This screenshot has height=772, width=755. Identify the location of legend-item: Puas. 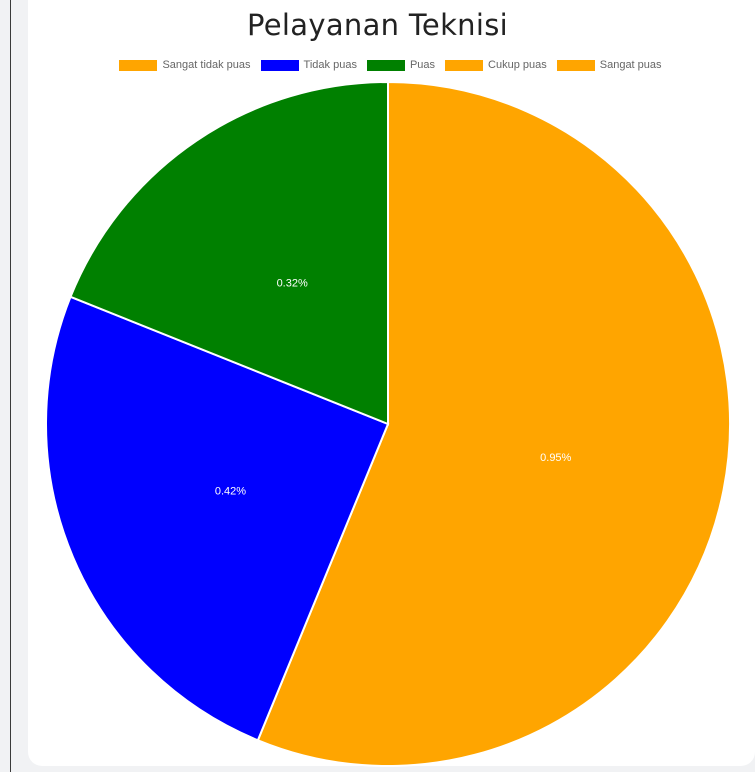
(401, 65).